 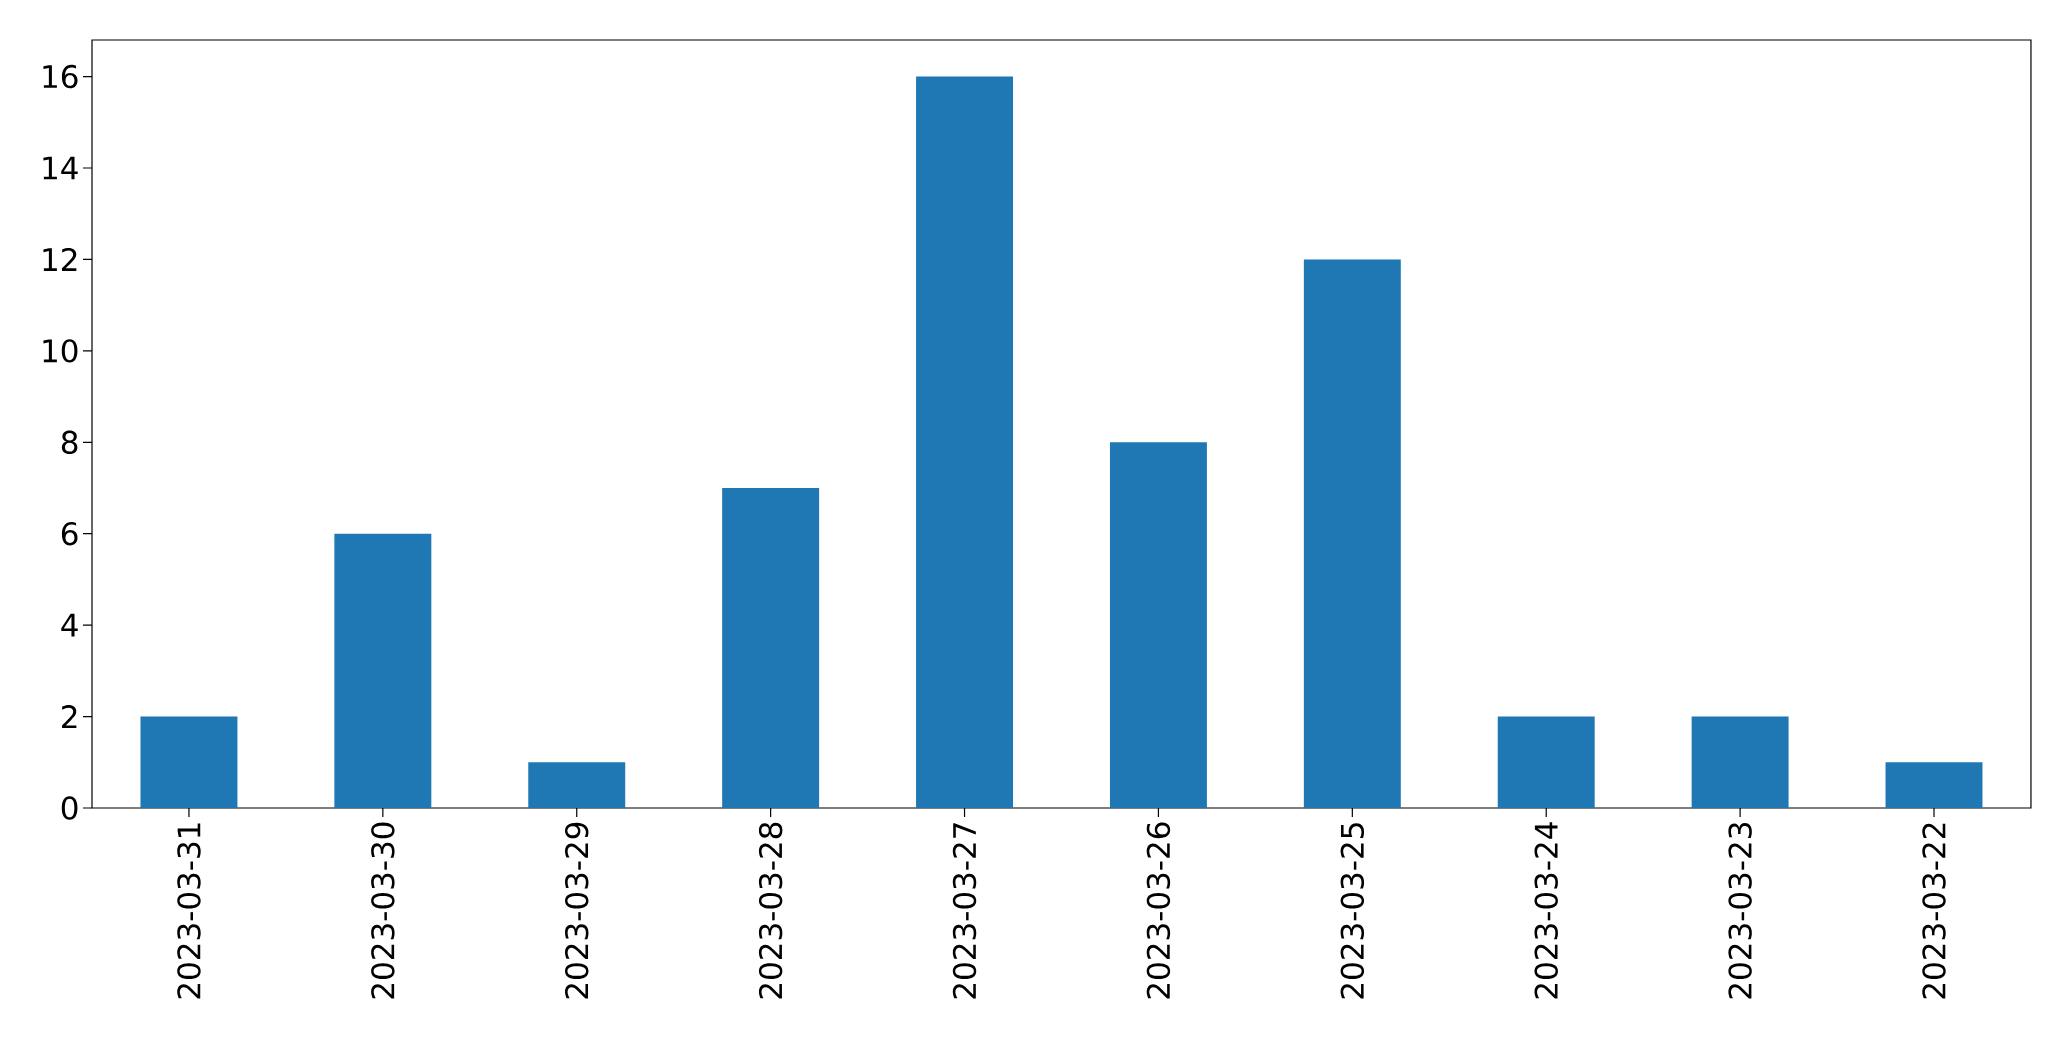 I want to click on x-tick-label: 2023-03-30, so click(x=383, y=910).